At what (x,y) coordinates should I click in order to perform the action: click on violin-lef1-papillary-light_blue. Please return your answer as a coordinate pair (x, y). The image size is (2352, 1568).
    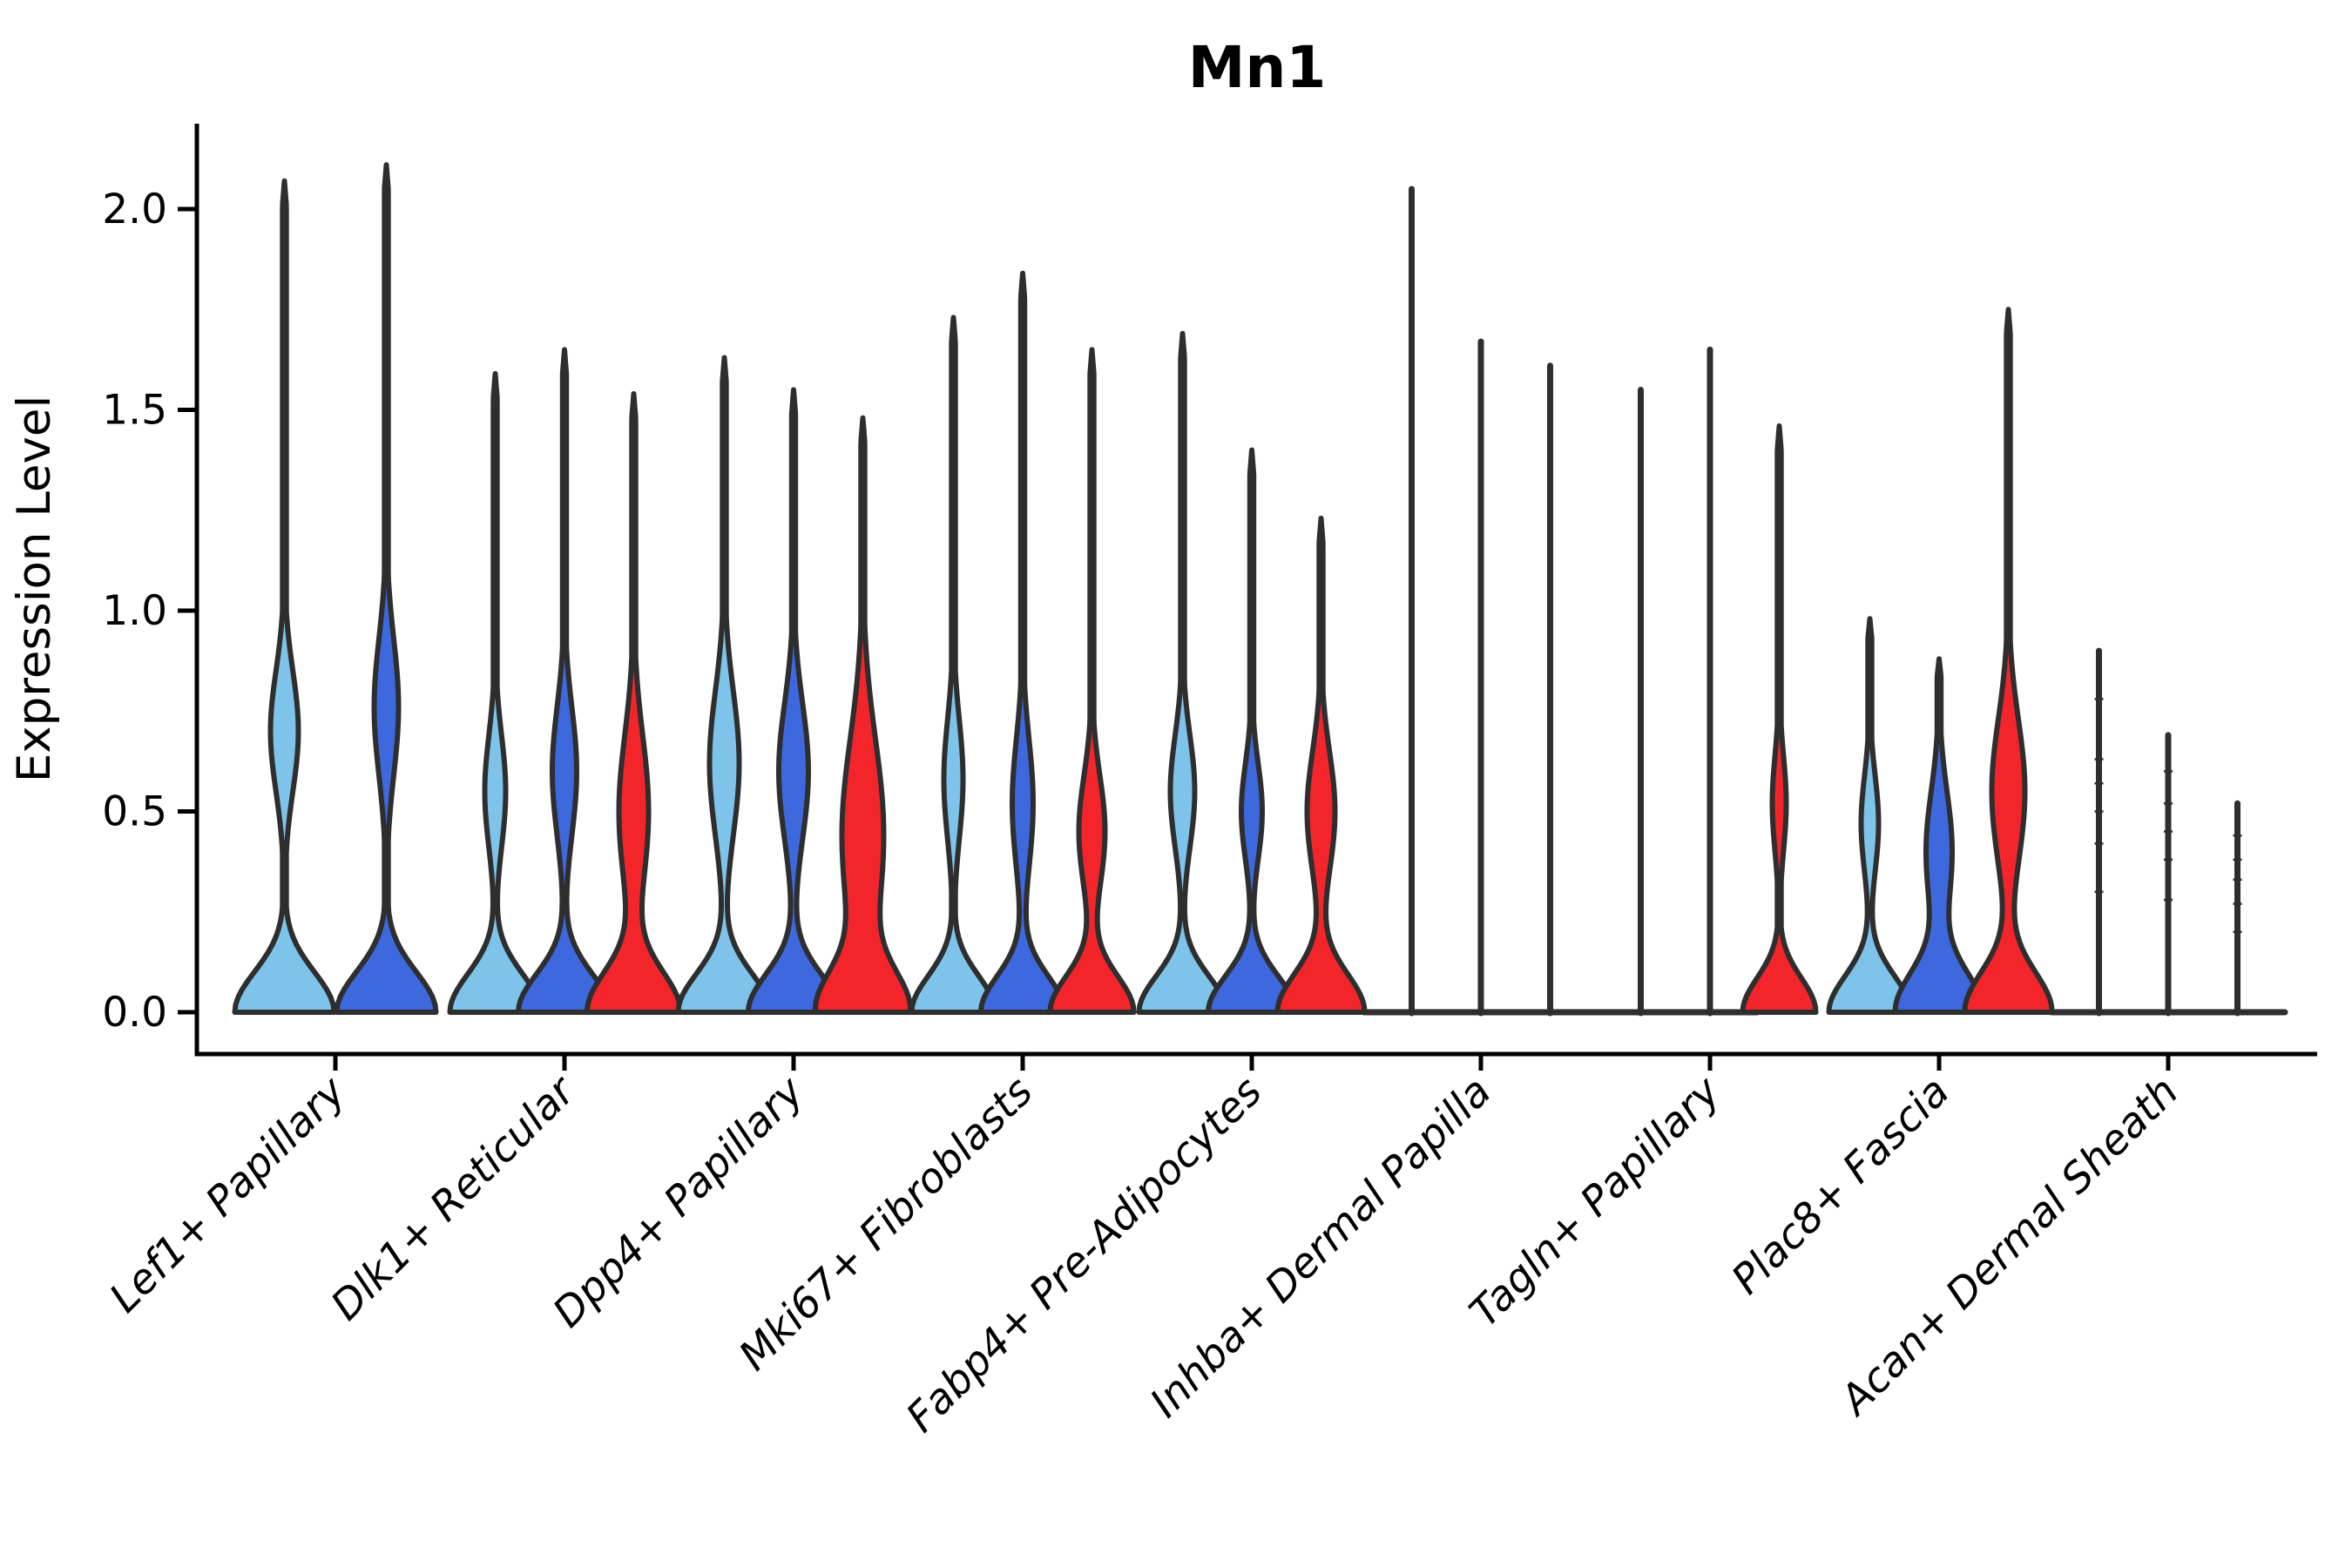
    Looking at the image, I should click on (284, 596).